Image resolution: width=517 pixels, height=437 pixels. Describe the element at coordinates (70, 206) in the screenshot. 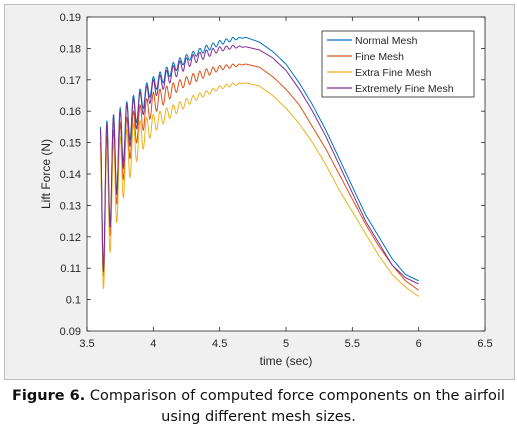

I see `y-tick-label: 0.13` at that location.